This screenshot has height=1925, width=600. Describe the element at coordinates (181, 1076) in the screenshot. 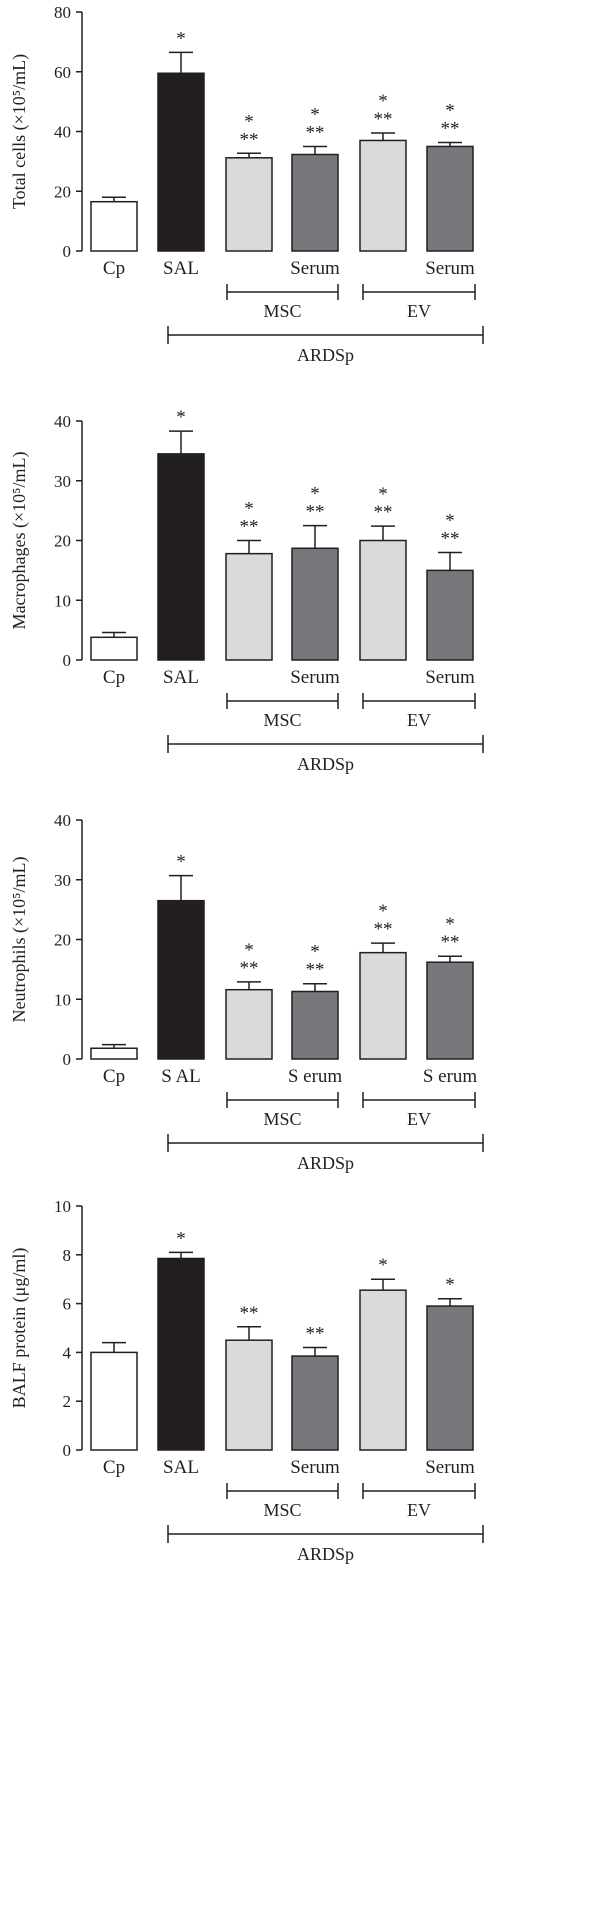

I see `category-label: S AL` at that location.